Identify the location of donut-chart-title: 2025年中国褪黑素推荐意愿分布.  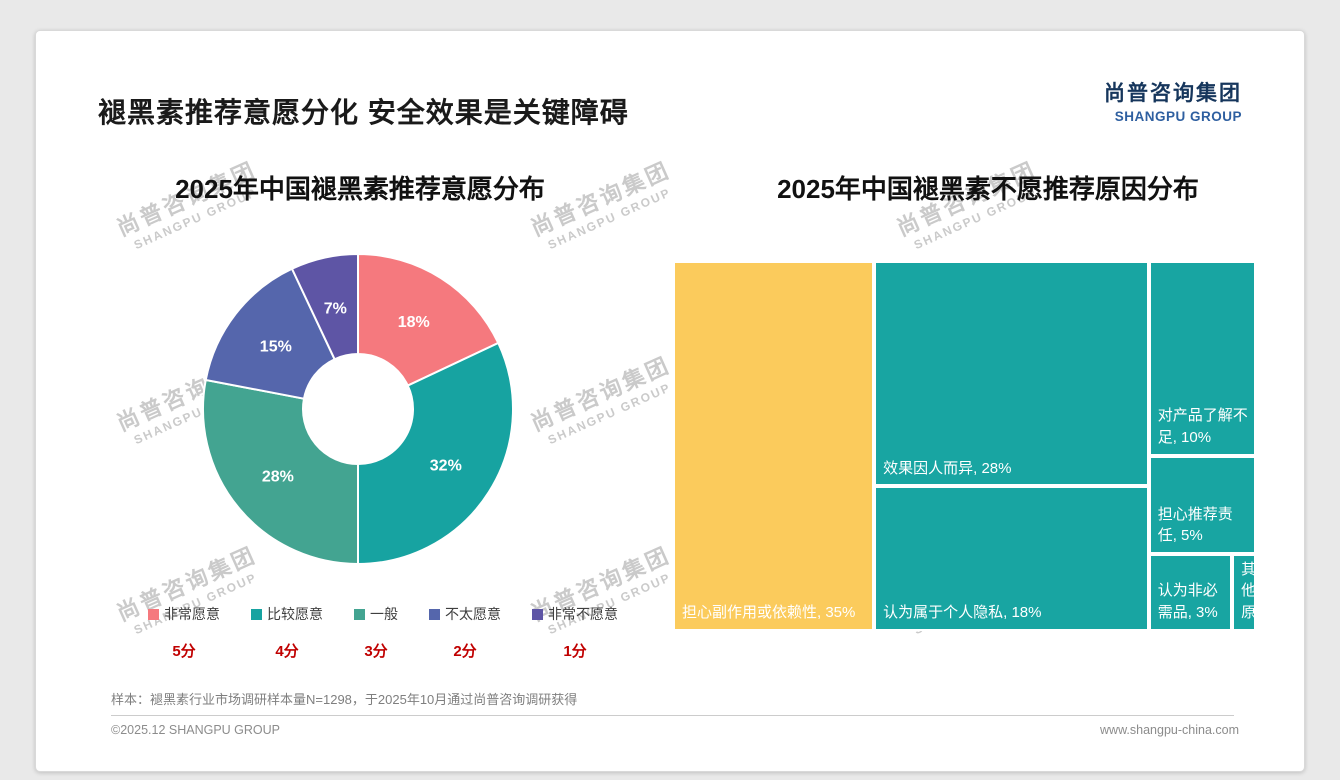
(360, 189).